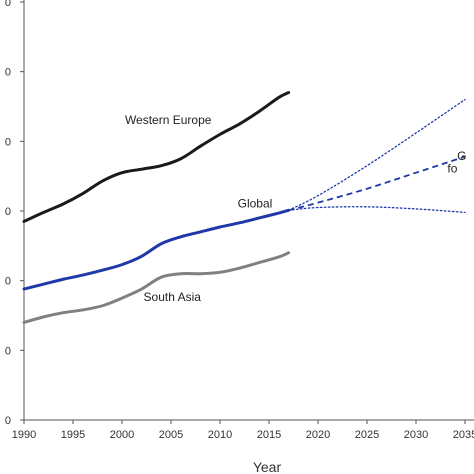 Image resolution: width=474 pixels, height=474 pixels. I want to click on x-axis: 1990 1995 2000 2005 2010 2015 2020 2025 2030 2035, so click(243, 430).